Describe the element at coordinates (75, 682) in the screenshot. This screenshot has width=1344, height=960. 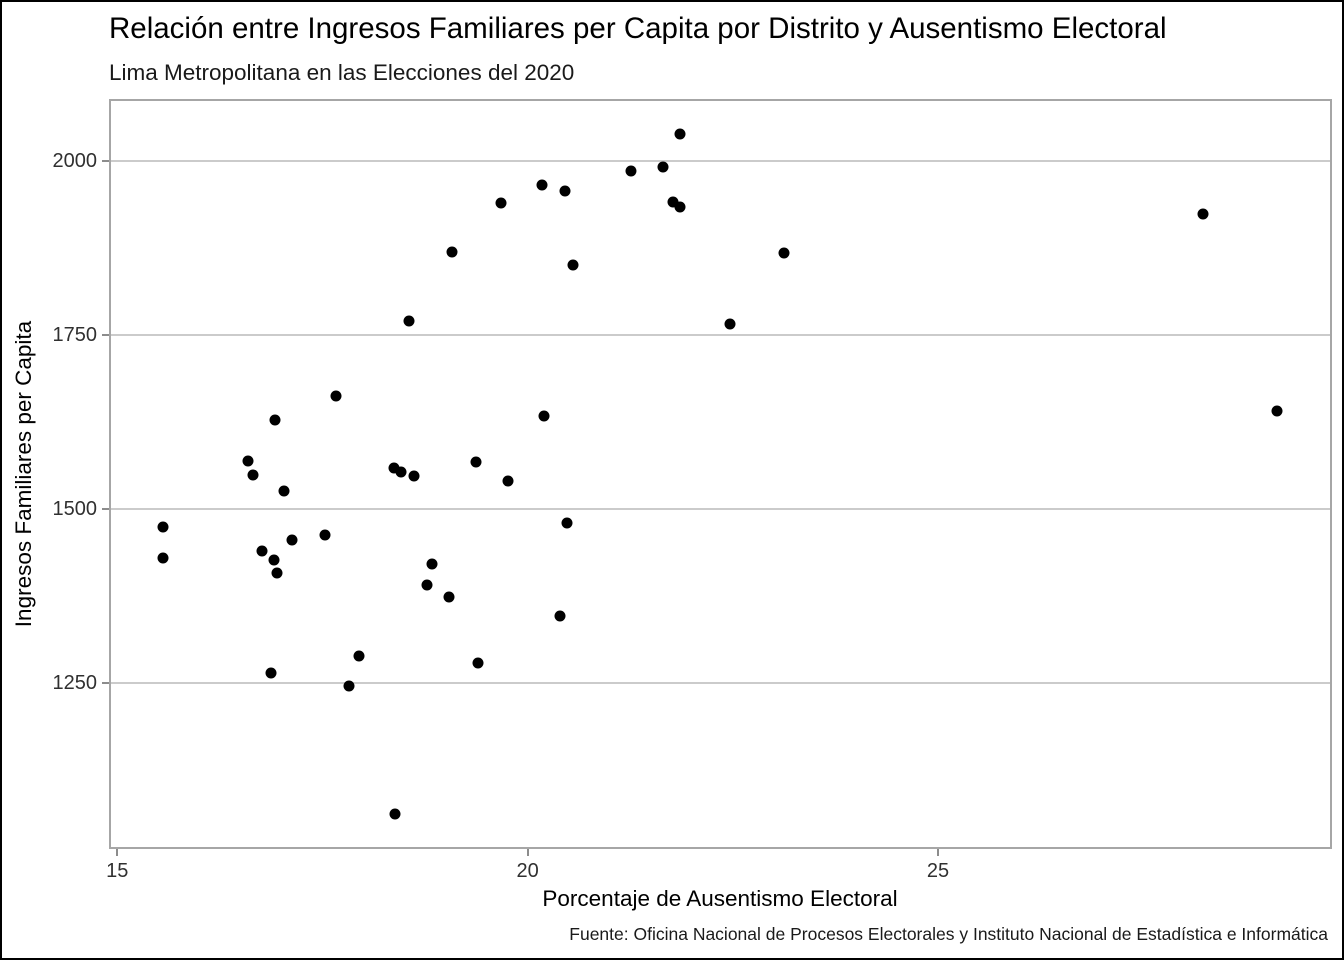
I see `y-tick-label-1250: 1250` at that location.